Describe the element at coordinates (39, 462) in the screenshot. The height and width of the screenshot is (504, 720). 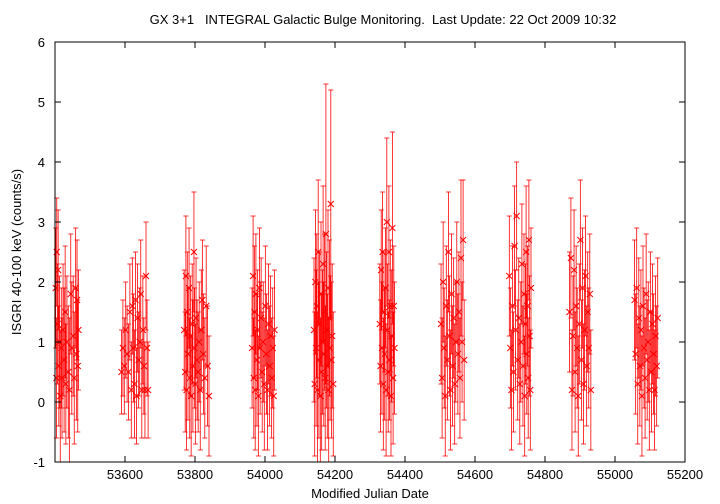
I see `y-tick-label: -1` at that location.